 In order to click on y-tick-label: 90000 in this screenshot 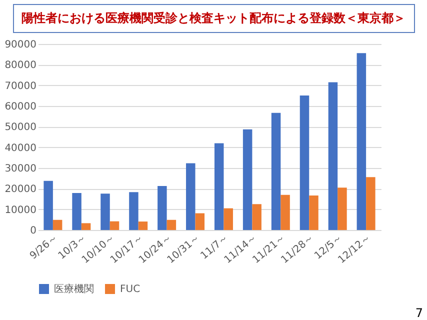, I will do `click(20, 45)`.